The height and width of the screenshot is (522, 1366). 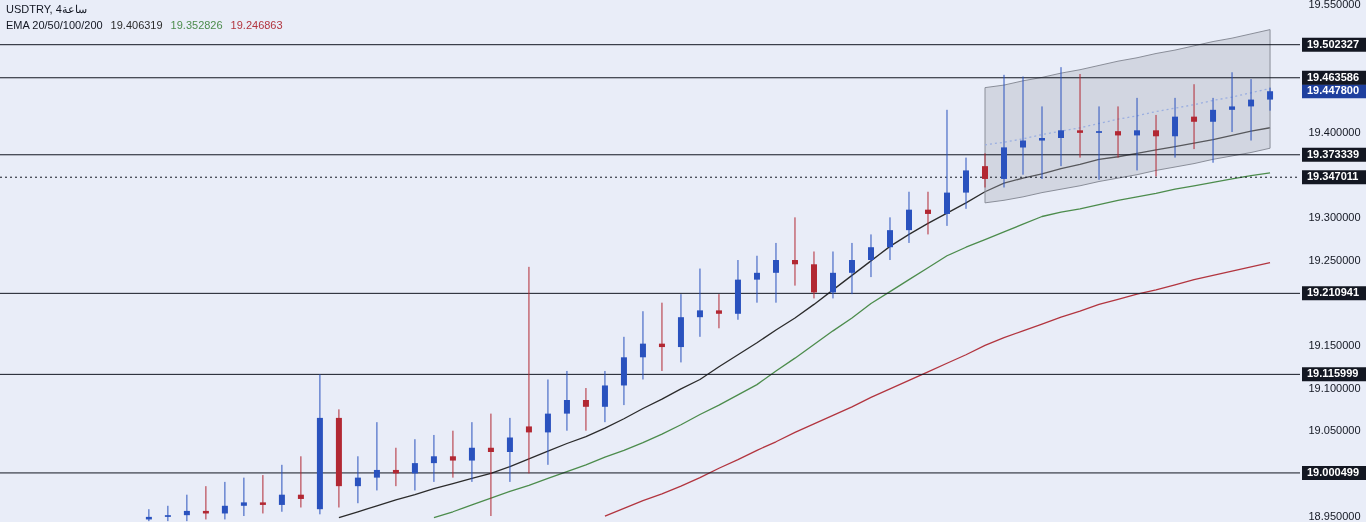 What do you see at coordinates (1334, 259) in the screenshot?
I see `y-tick-label: 19.250000` at bounding box center [1334, 259].